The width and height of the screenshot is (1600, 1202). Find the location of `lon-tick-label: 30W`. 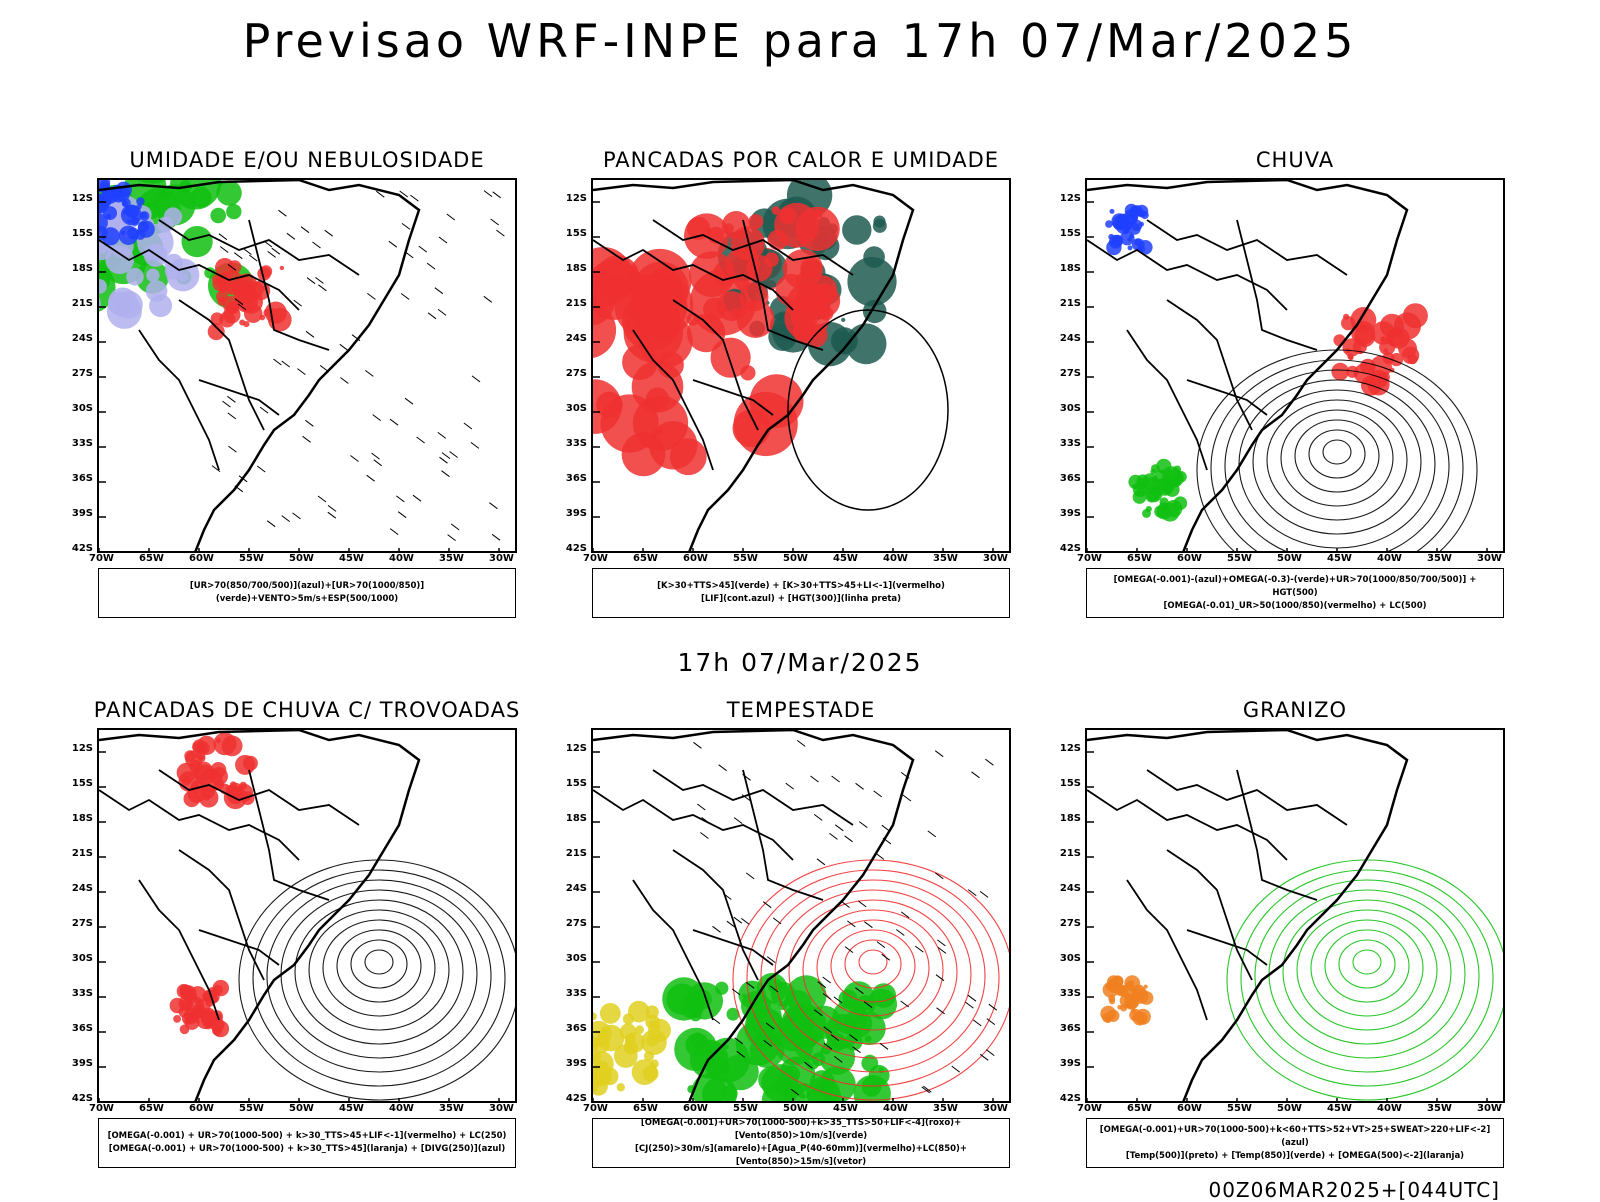

lon-tick-label: 30W is located at coordinates (995, 558).